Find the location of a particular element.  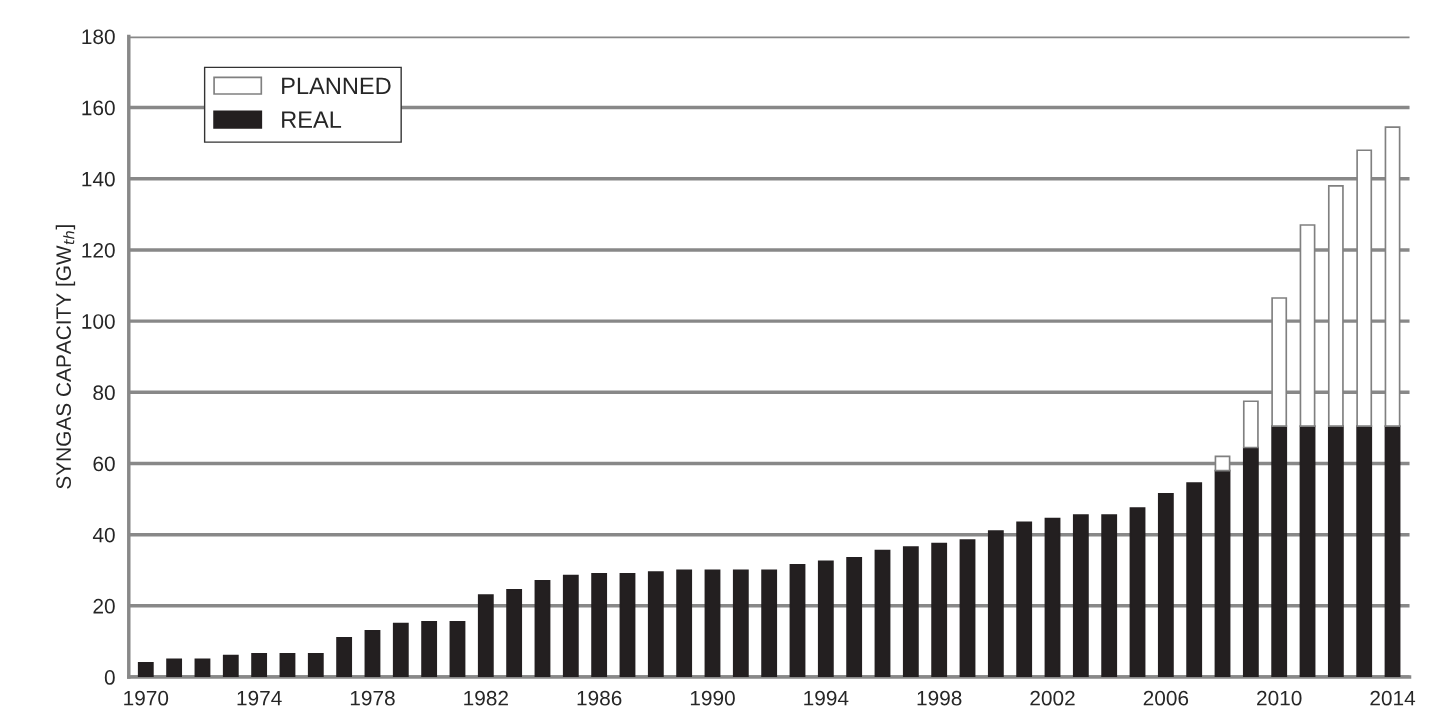

x-tick-label: 2006 is located at coordinates (1166, 698).